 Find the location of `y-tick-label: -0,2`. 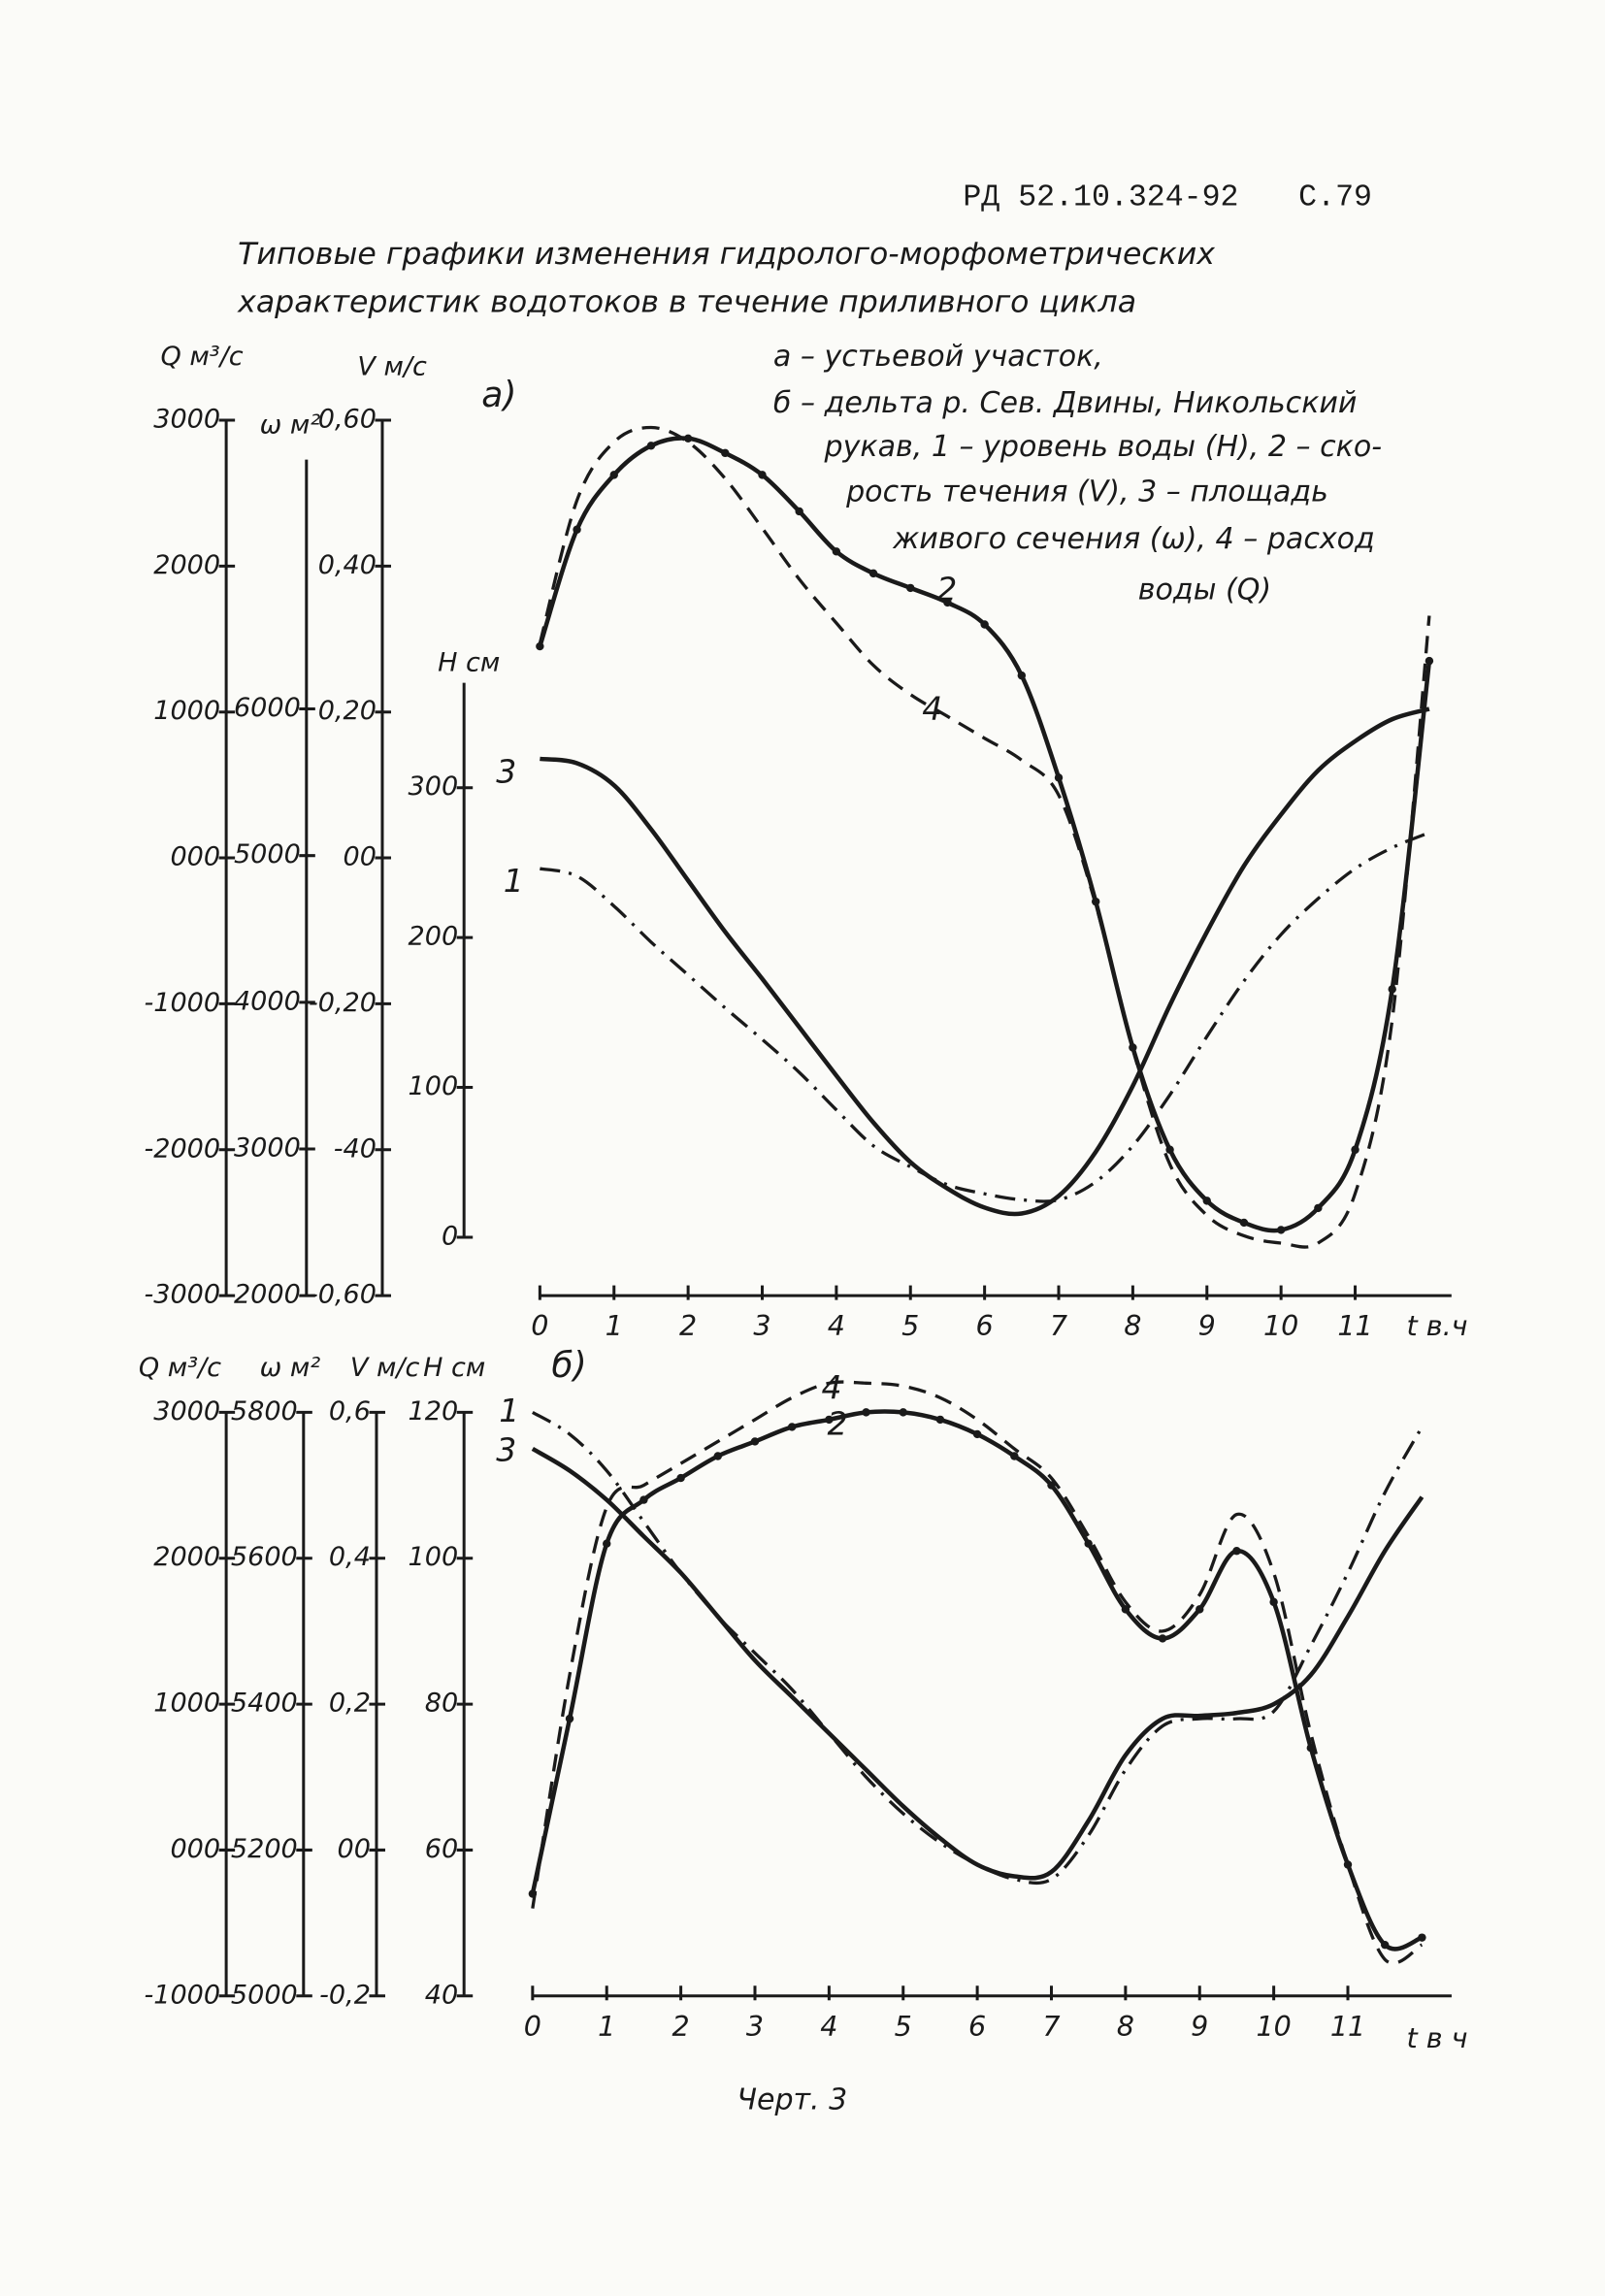

y-tick-label: -0,2 is located at coordinates (345, 1995).